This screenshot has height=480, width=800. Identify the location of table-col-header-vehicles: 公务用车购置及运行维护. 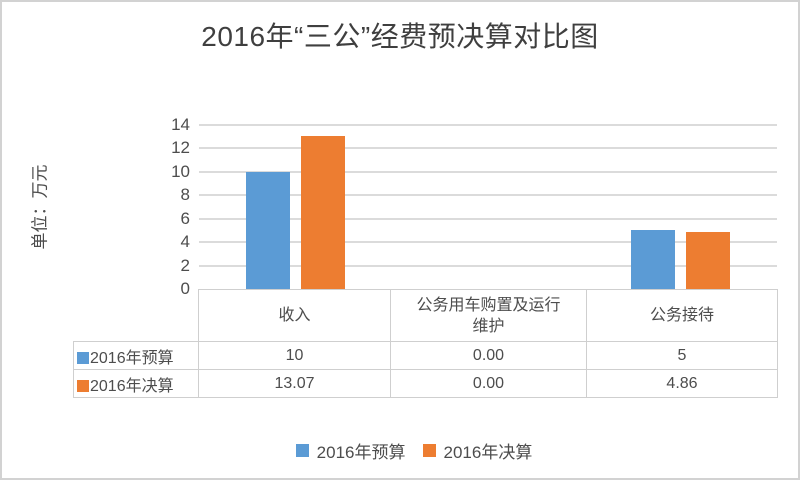
(488, 315).